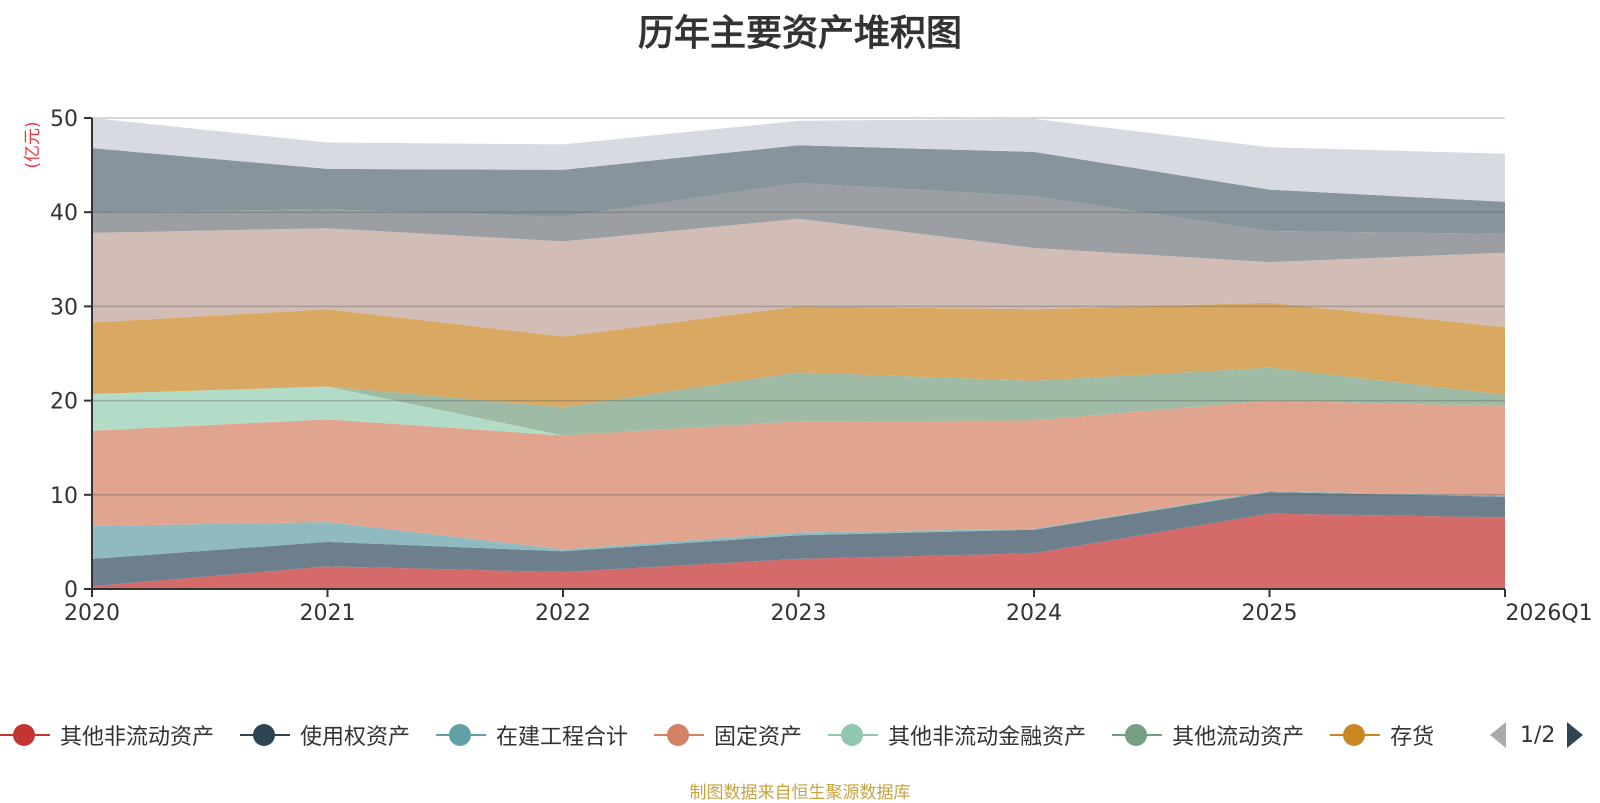  Describe the element at coordinates (800, 793) in the screenshot. I see `source-note: 制图数据来自恒生聚源数据库` at that location.